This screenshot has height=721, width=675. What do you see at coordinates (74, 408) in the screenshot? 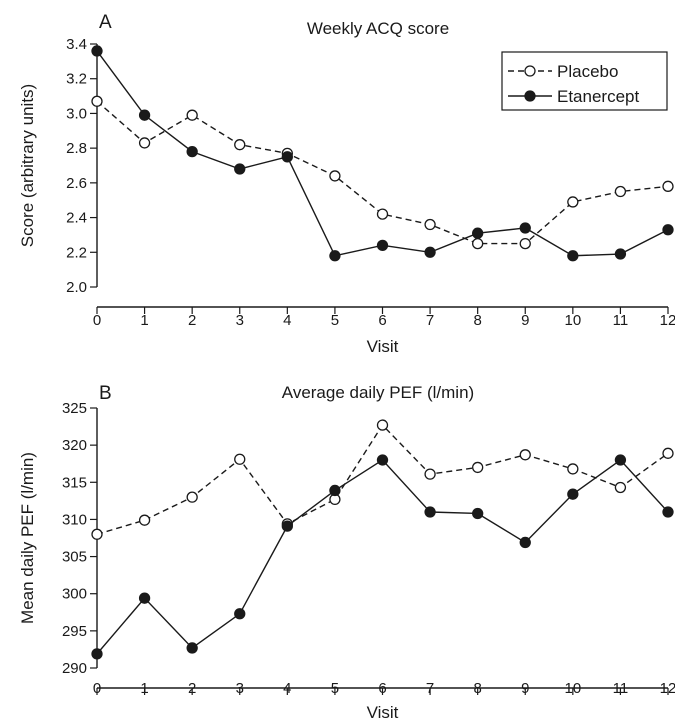
I see `y-tick-label: 325` at bounding box center [74, 408].